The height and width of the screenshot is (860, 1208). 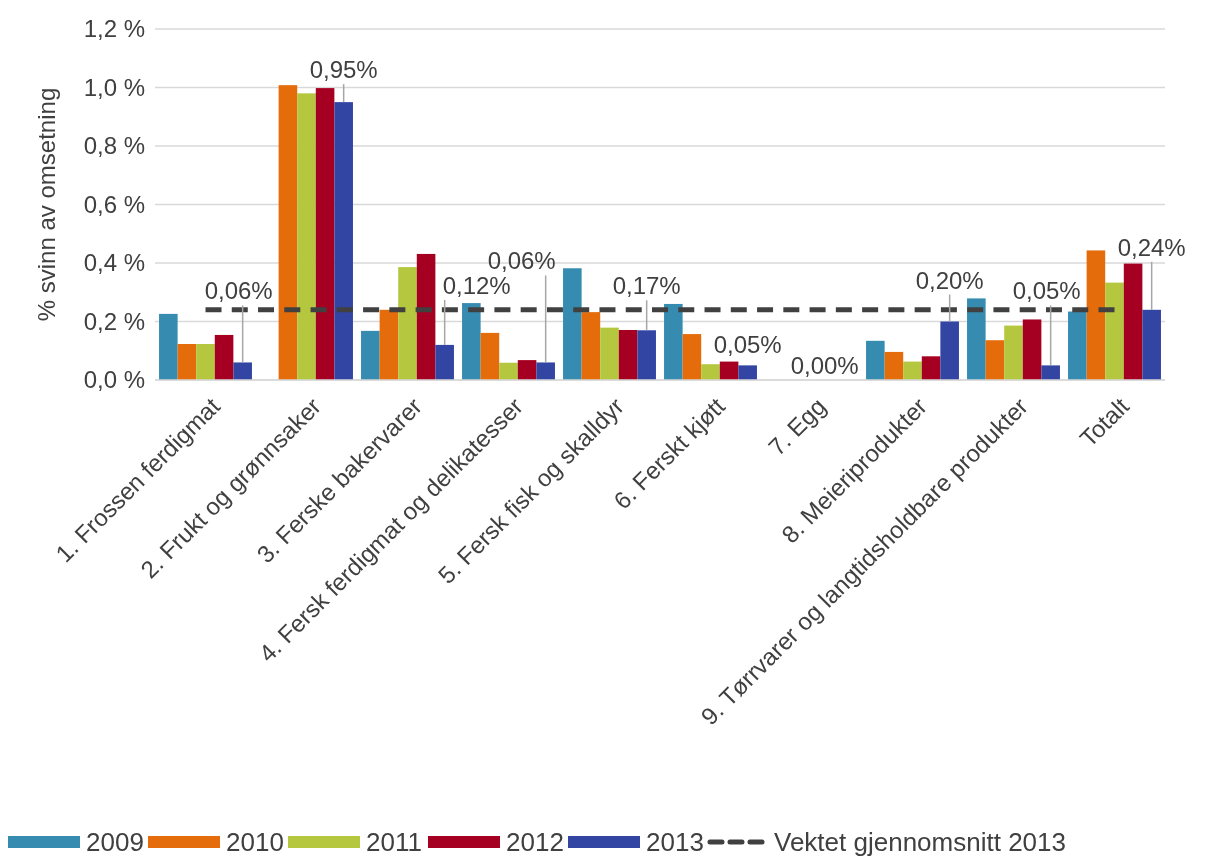 I want to click on legend-label: Vektet gjennomsnitt 2013, so click(x=920, y=842).